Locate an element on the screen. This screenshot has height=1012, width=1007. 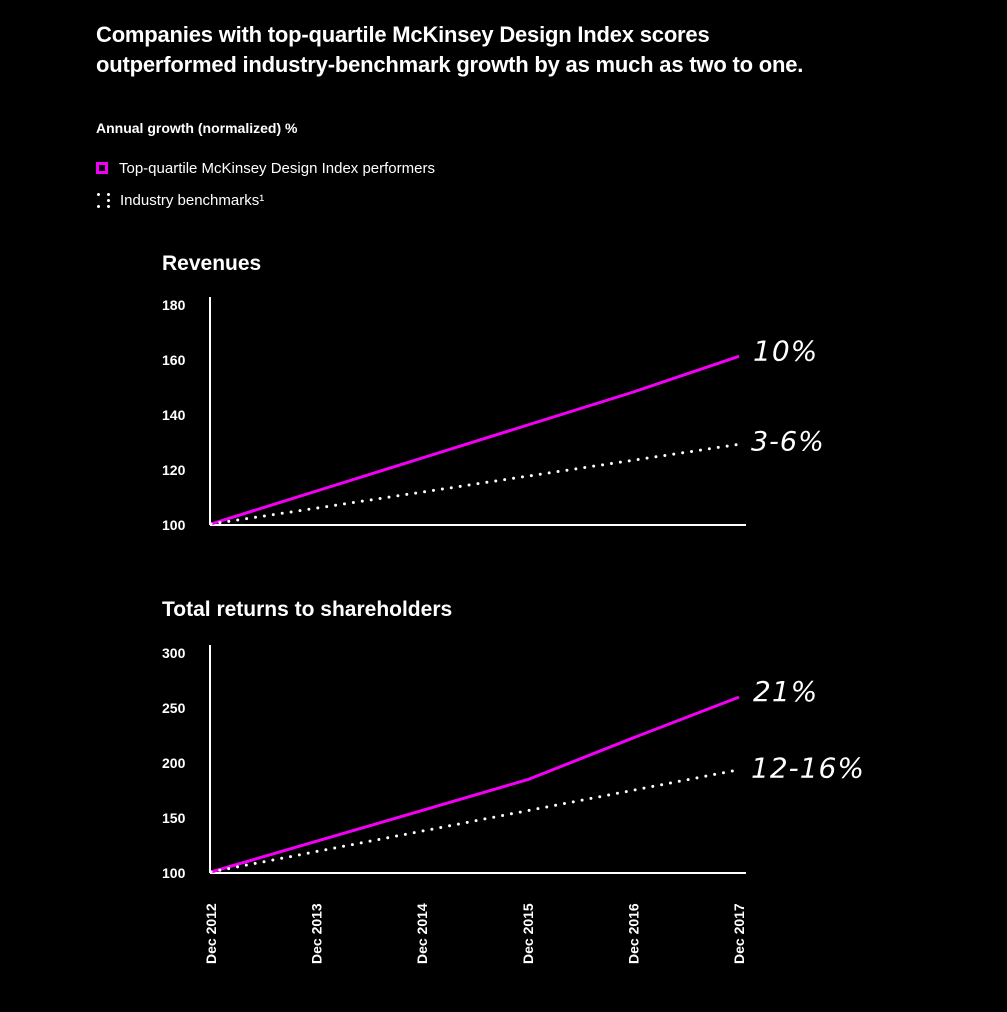
panel-title-revenues: Revenues is located at coordinates (211, 263).